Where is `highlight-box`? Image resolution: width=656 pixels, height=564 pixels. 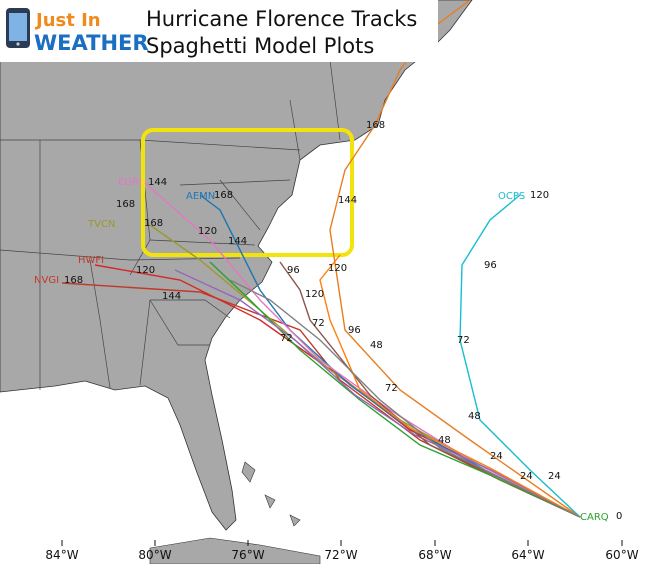 highlight-box is located at coordinates (247, 192).